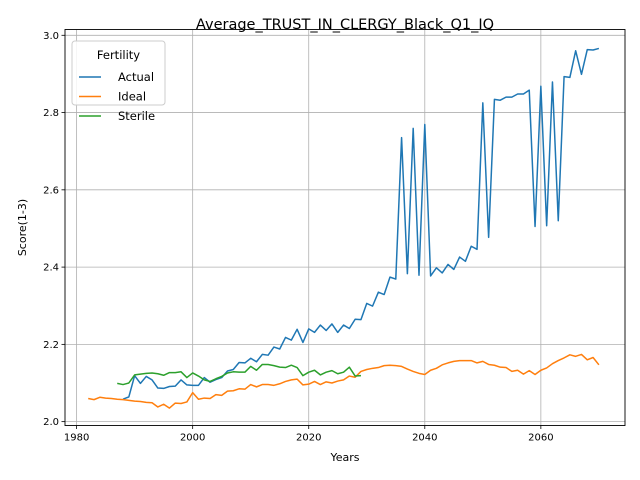 Image resolution: width=640 pixels, height=480 pixels. I want to click on x-tick-label: 1980, so click(76, 438).